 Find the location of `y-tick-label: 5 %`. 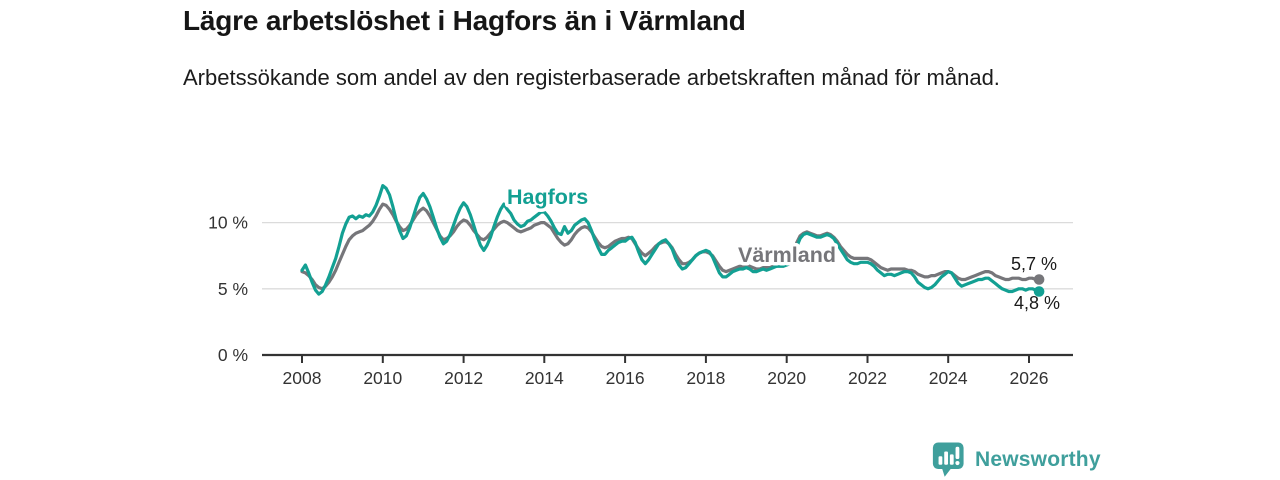

y-tick-label: 5 % is located at coordinates (233, 289).